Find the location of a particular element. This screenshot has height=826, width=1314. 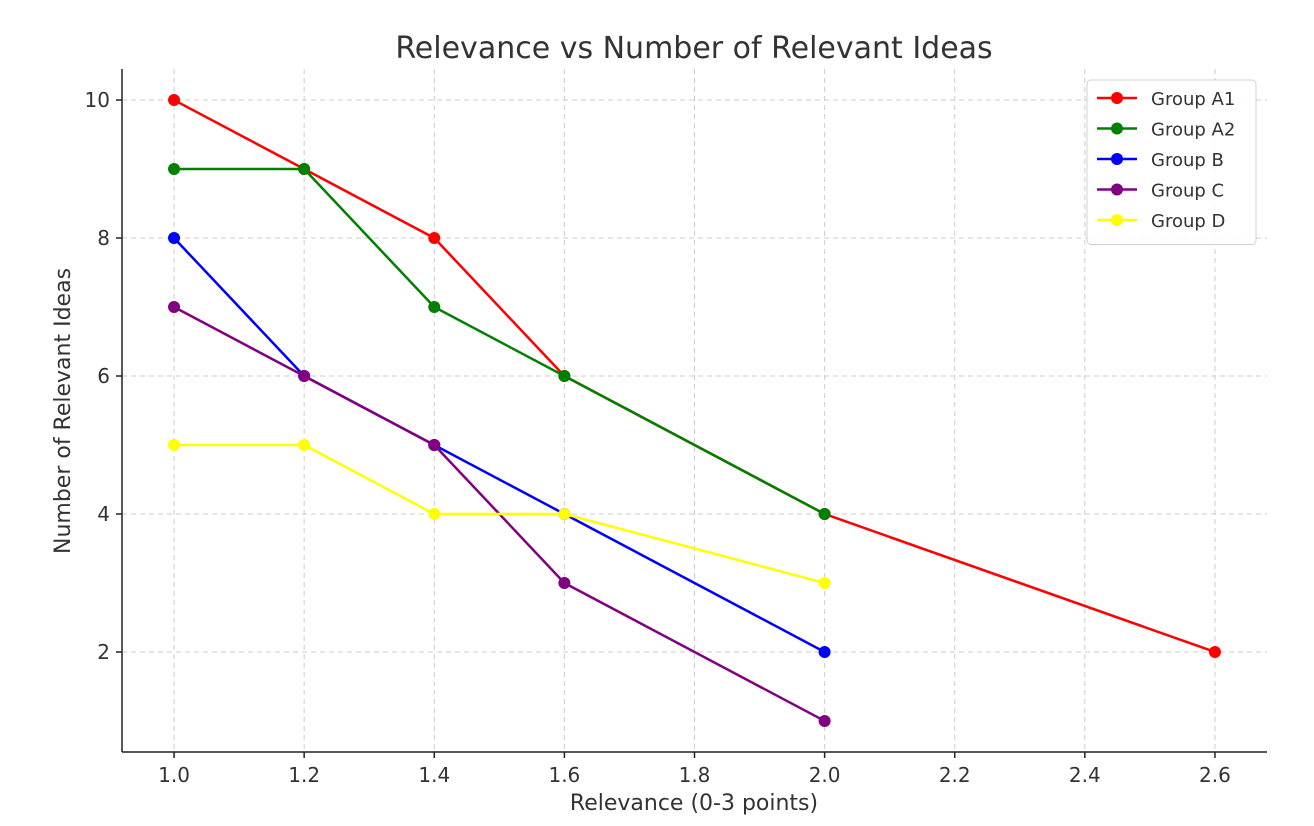

legend-entry-group-d: Group D is located at coordinates (1161, 221).